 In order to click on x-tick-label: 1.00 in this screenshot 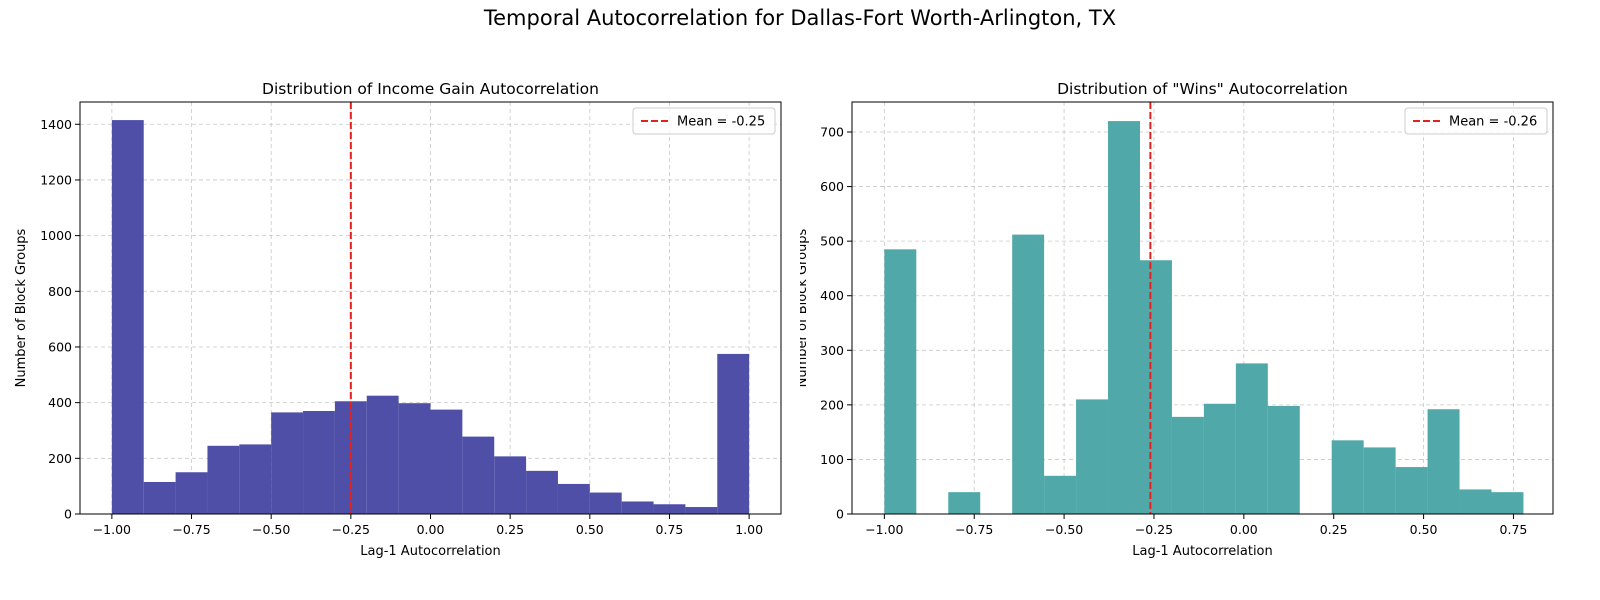, I will do `click(749, 529)`.